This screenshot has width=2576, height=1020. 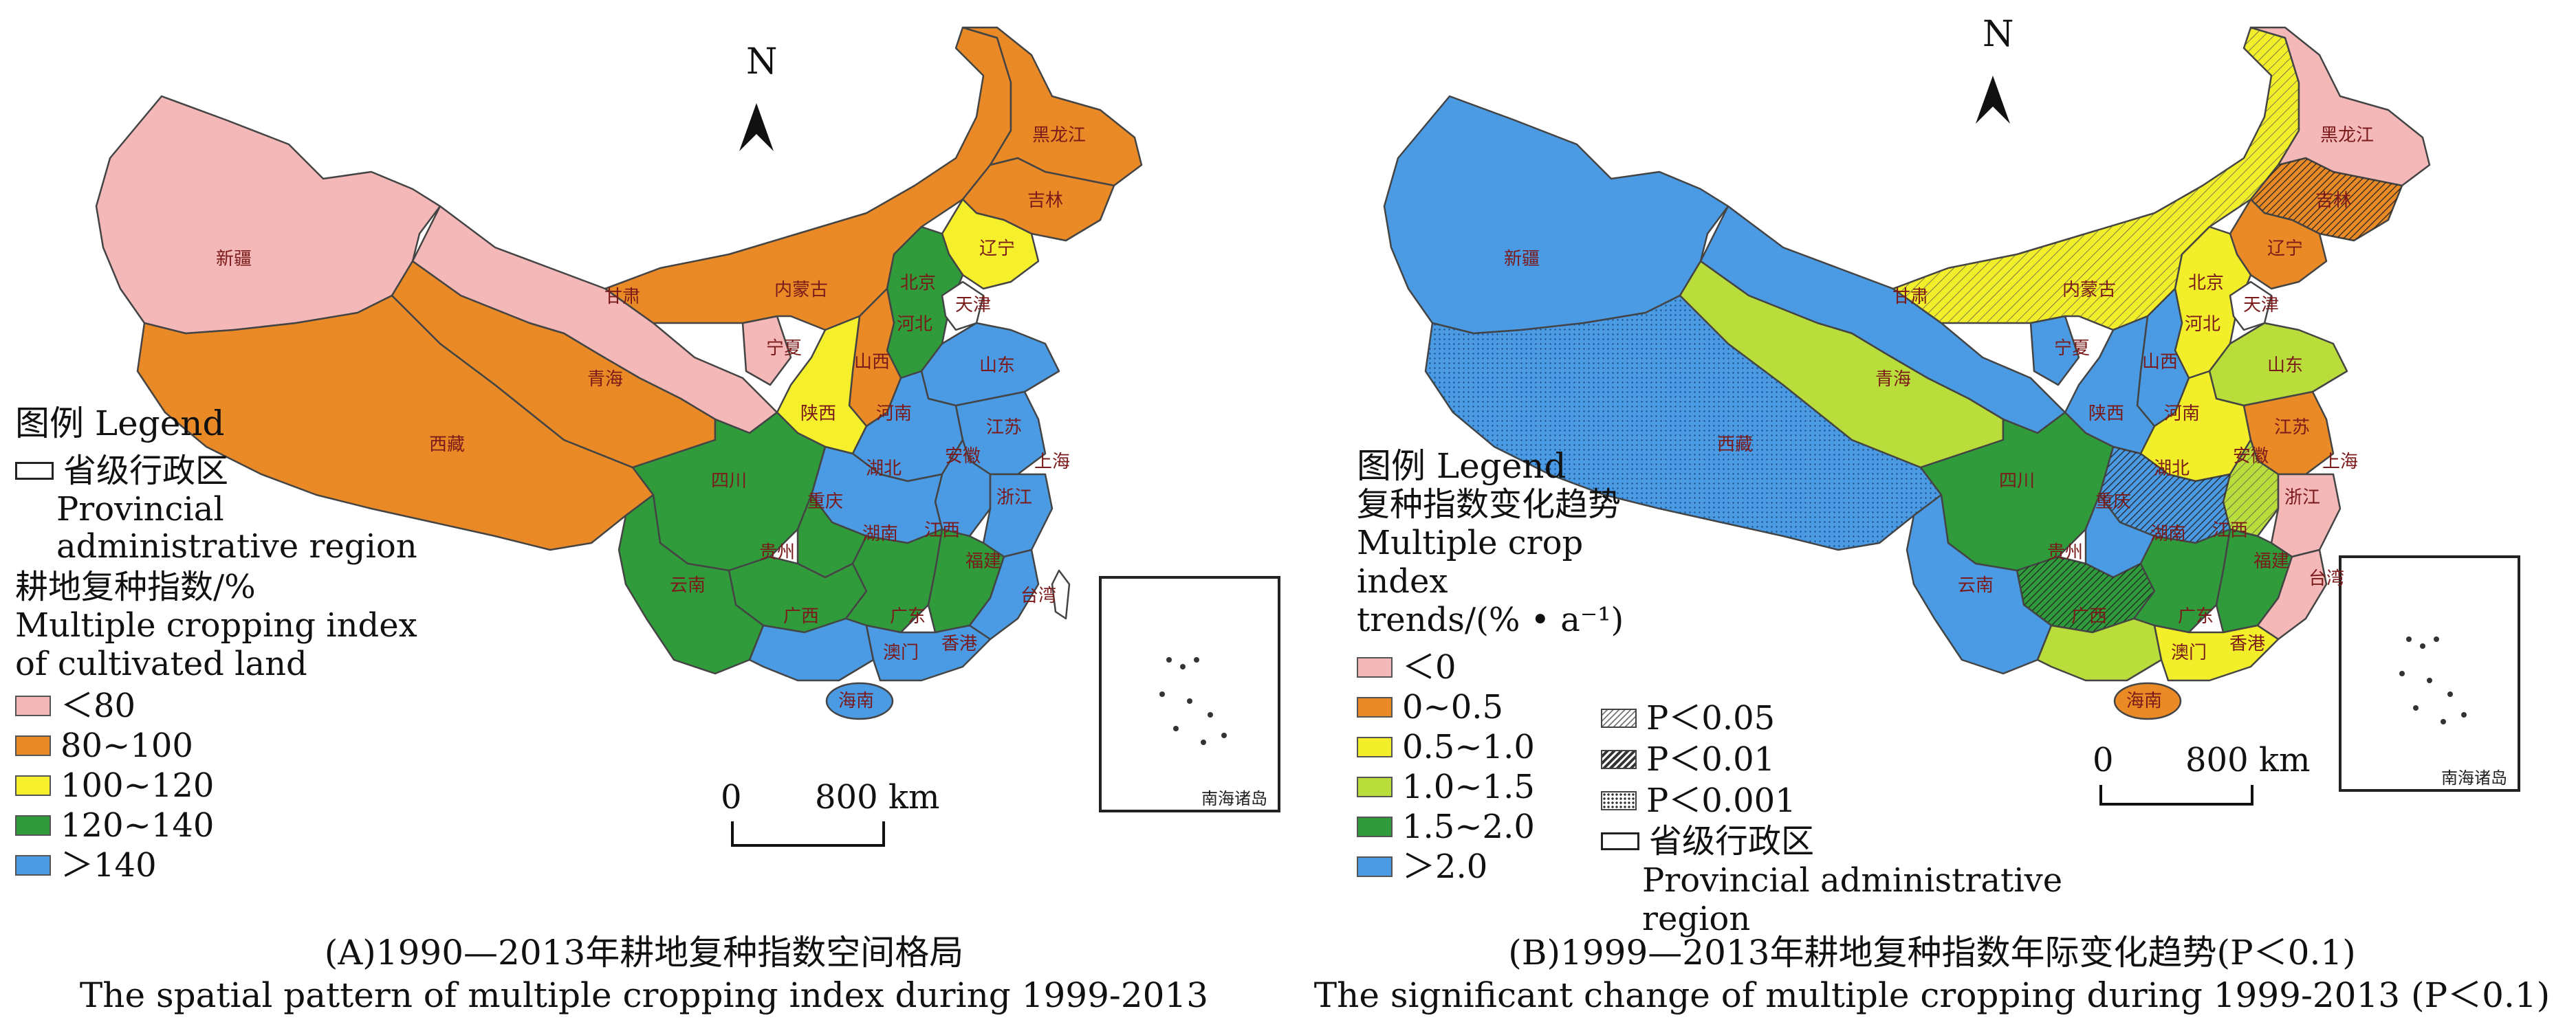 I want to click on legend-b-class-row: 1.0~1.5, so click(x=1501, y=787).